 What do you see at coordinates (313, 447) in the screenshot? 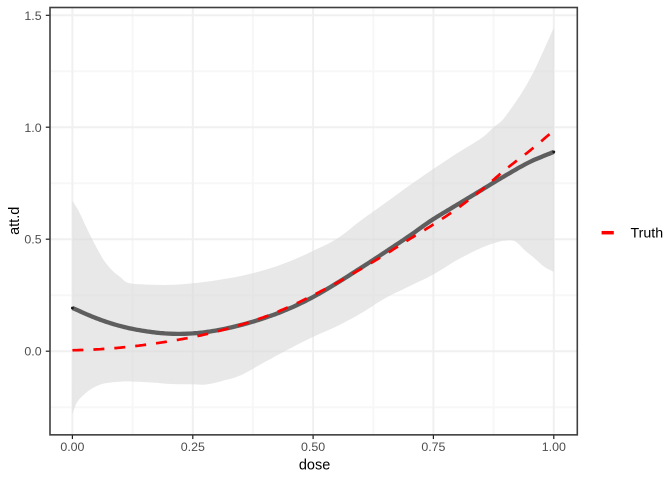
I see `svg-text: 0.50` at bounding box center [313, 447].